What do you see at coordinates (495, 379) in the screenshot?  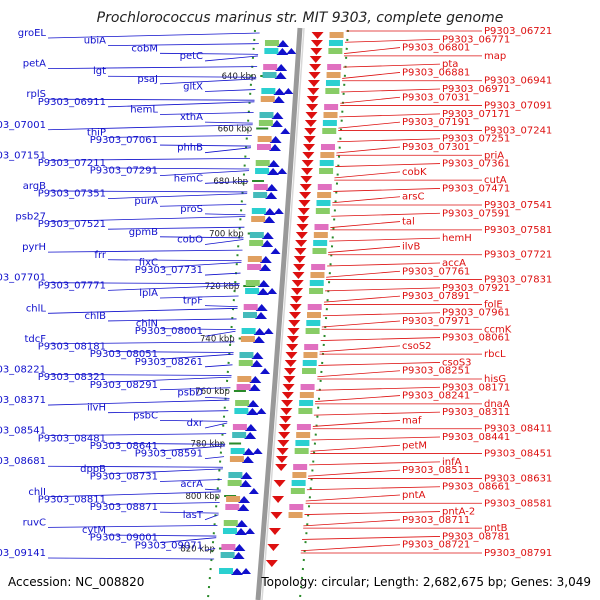 I see `gene-label-right: hisG` at bounding box center [495, 379].